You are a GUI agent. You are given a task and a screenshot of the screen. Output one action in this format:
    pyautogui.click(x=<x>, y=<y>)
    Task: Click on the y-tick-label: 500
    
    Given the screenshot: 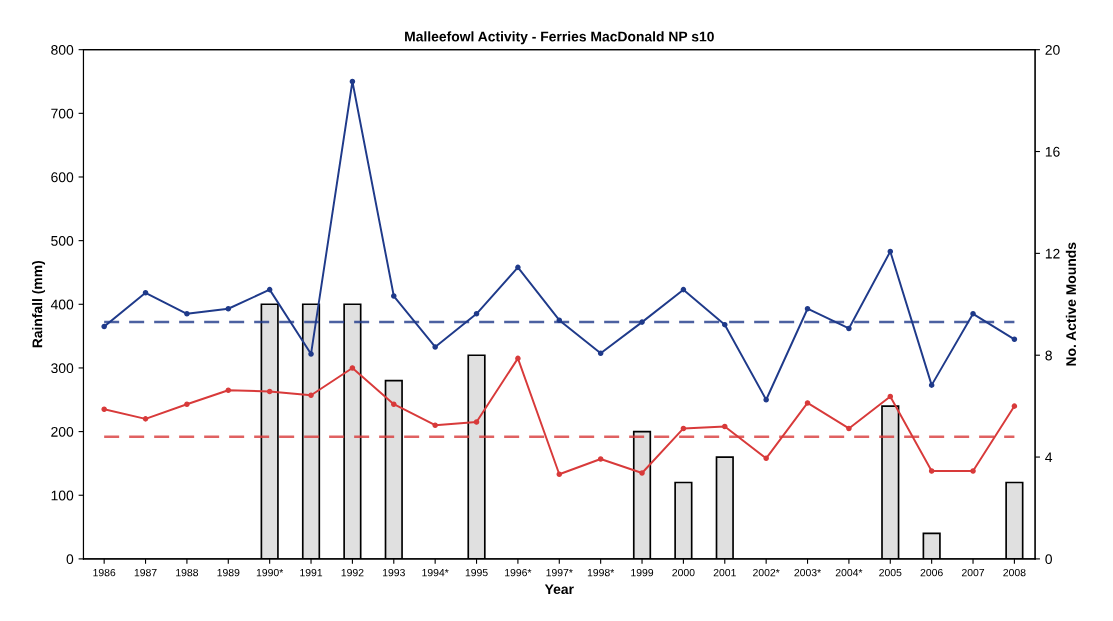 What is the action you would take?
    pyautogui.click(x=62, y=240)
    